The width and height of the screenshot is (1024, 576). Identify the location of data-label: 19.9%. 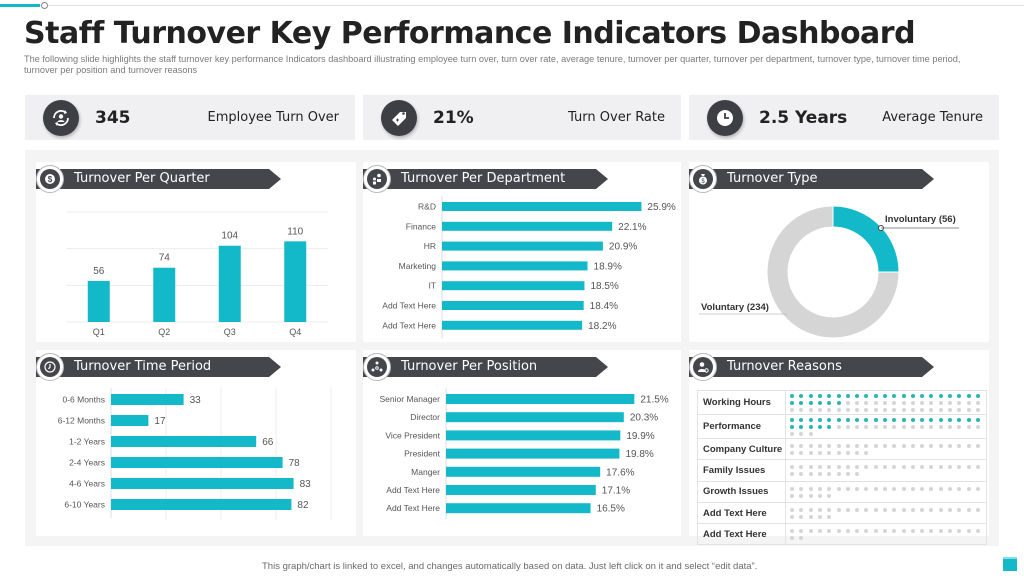
(640, 436).